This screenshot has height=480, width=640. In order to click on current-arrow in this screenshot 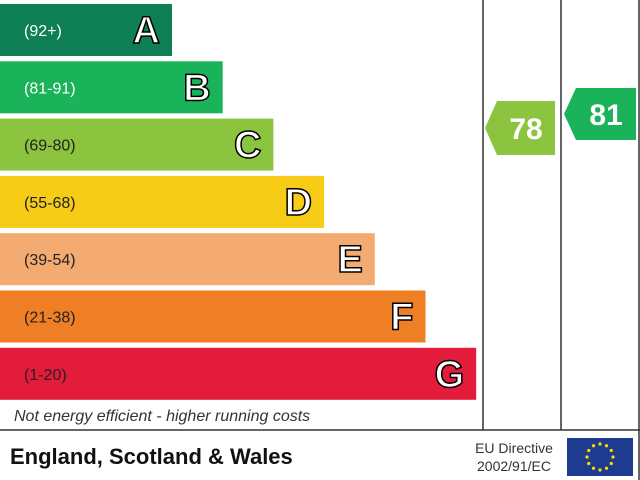, I will do `click(520, 128)`.